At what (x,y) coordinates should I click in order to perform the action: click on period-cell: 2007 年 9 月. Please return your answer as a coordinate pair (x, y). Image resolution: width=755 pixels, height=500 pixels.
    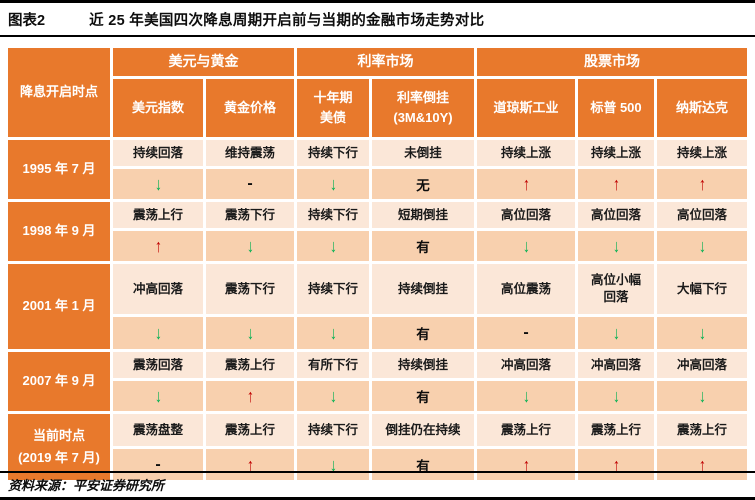
    Looking at the image, I should click on (59, 381).